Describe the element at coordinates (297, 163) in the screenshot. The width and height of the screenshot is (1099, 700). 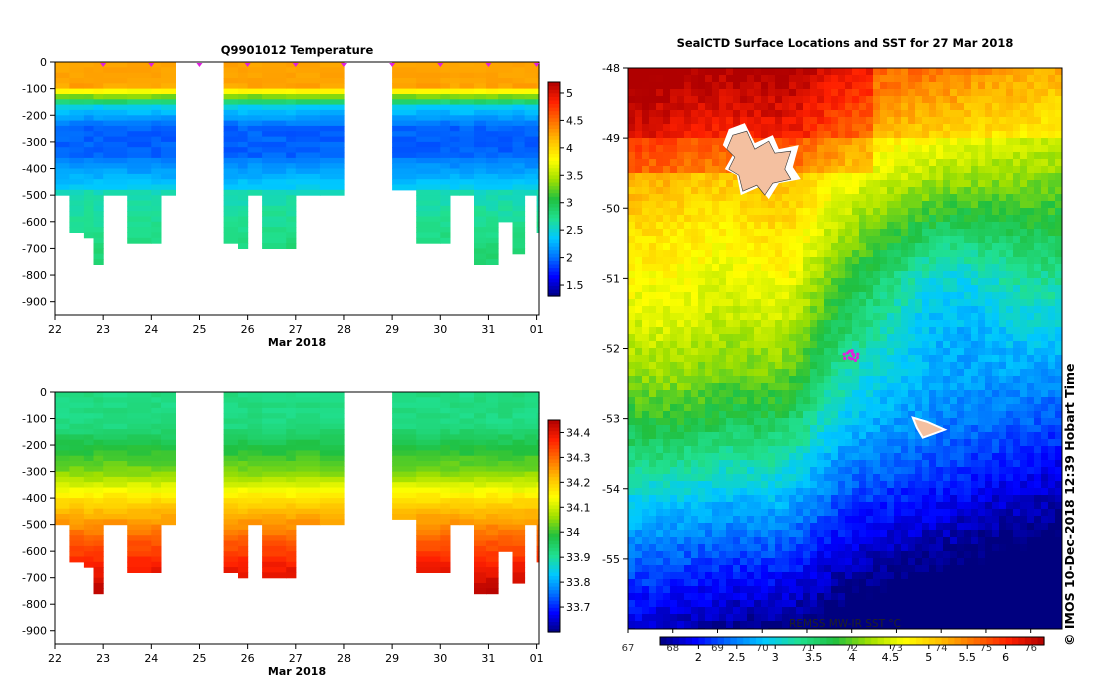
I see `section-cells` at that location.